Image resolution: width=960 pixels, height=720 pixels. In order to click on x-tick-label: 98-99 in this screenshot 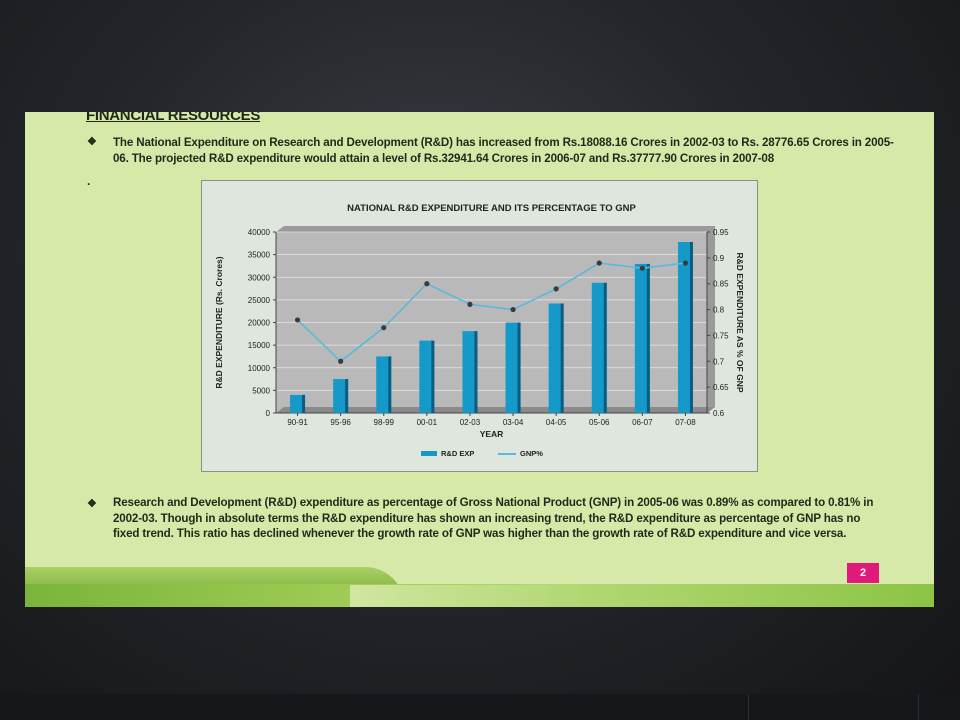, I will do `click(384, 422)`.